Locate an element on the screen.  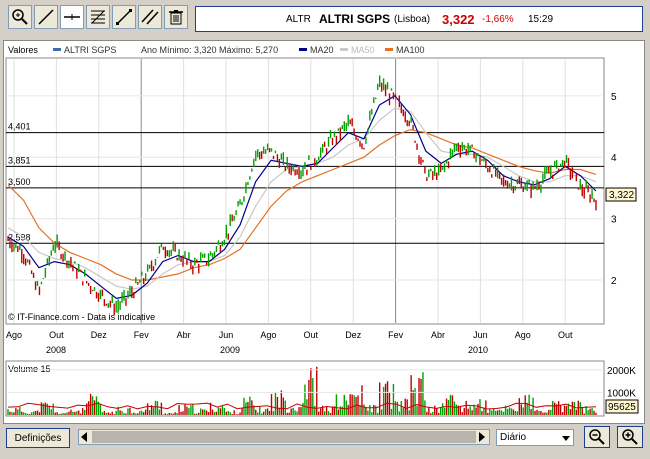
channel-tool-button is located at coordinates (150, 17).